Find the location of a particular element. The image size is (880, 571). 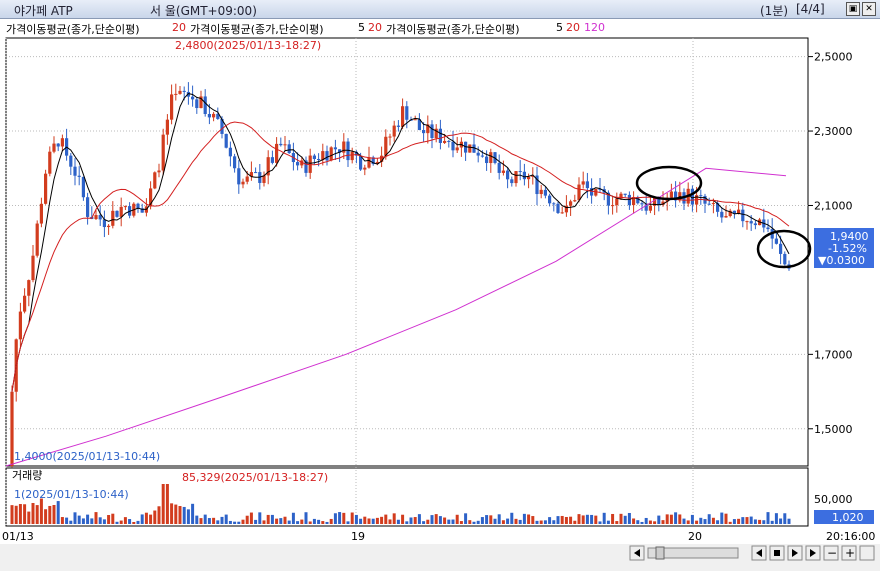

quote-change-pct: -1.52% is located at coordinates (847, 248).